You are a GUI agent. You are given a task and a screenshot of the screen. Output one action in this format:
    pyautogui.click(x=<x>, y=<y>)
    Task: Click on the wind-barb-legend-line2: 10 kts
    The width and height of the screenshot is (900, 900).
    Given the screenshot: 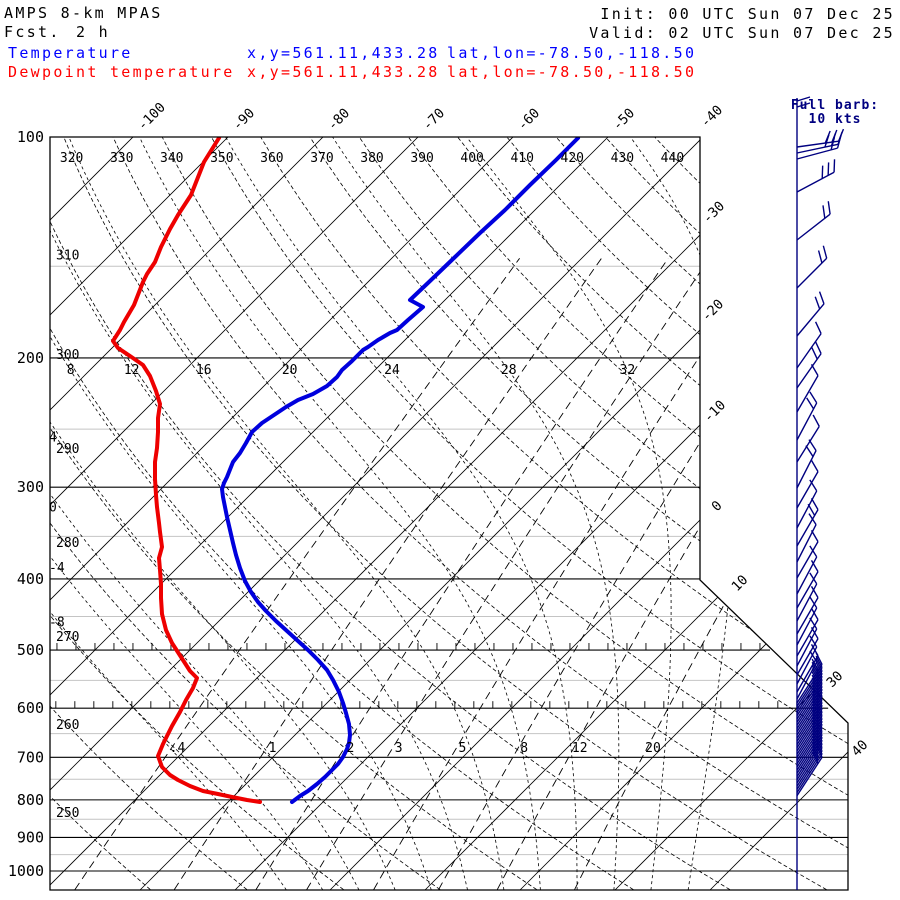 What is the action you would take?
    pyautogui.click(x=835, y=119)
    